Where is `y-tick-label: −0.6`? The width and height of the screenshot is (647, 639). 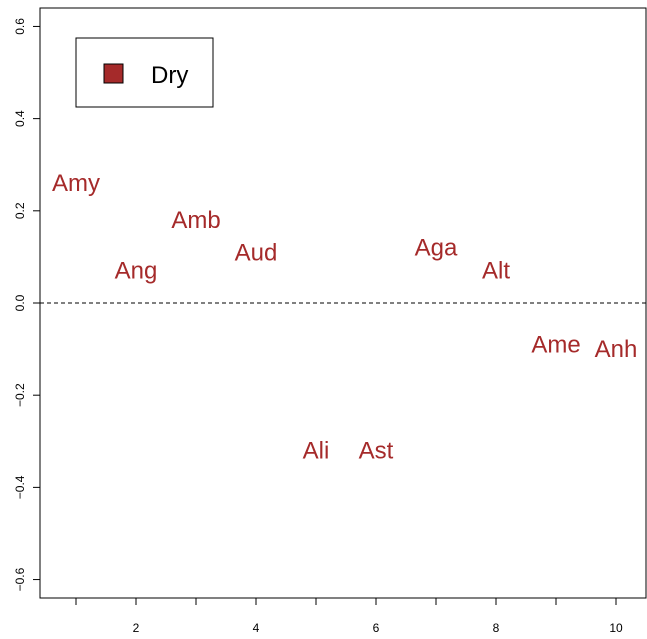
y-tick-label: −0.6 is located at coordinates (20, 579).